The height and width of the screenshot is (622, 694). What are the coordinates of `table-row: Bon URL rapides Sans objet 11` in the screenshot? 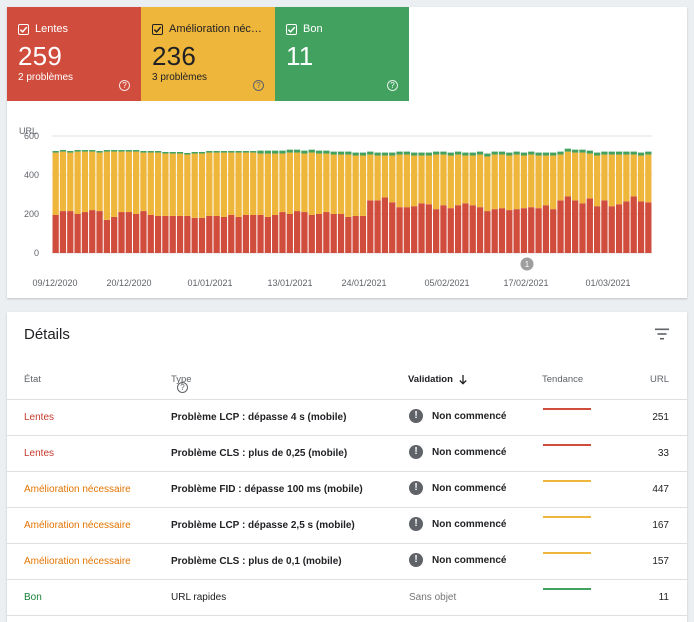 It's located at (347, 598).